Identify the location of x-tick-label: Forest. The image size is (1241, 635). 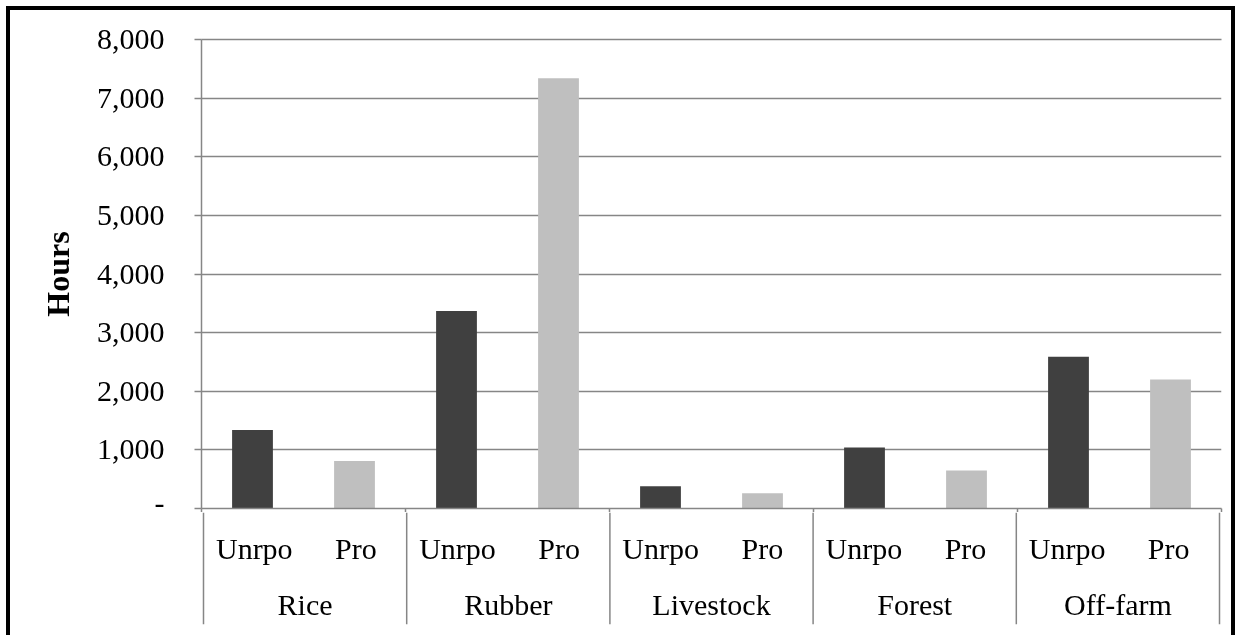
(915, 604).